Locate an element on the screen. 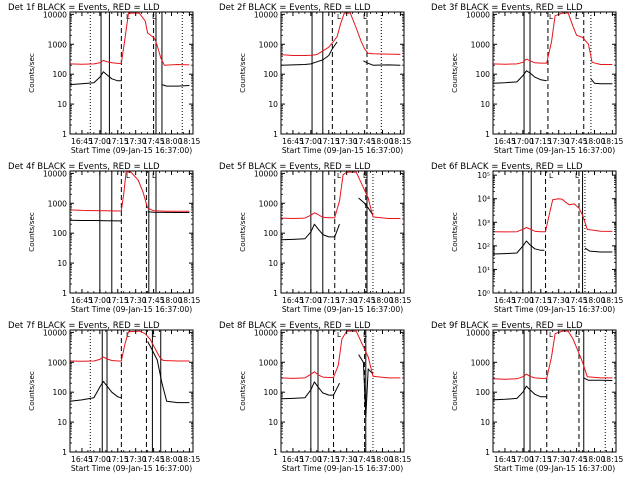 The width and height of the screenshot is (640, 480). y-tick-label: 10⁵ is located at coordinates (483, 175).